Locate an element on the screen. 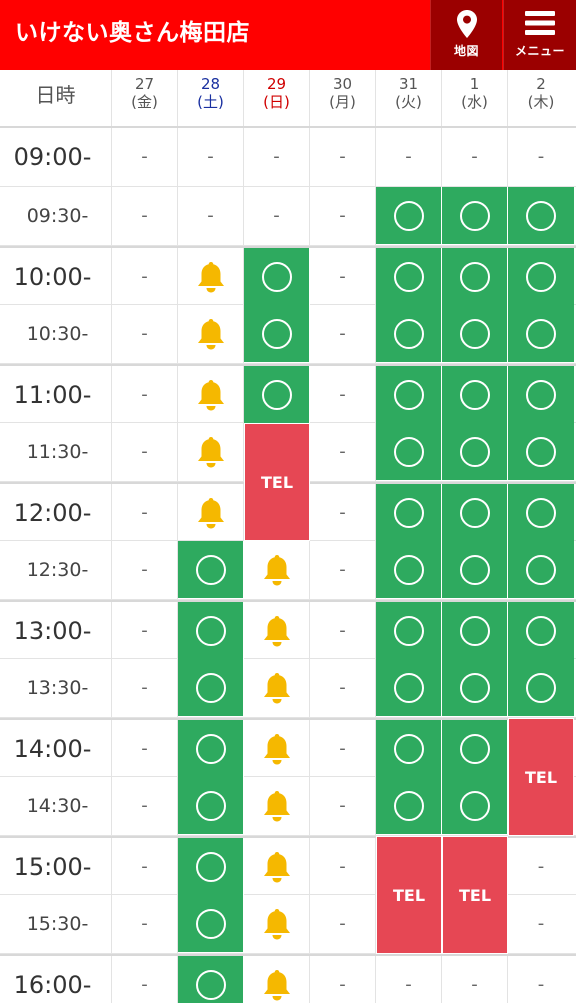  map-button-label: 地図 is located at coordinates (466, 51).